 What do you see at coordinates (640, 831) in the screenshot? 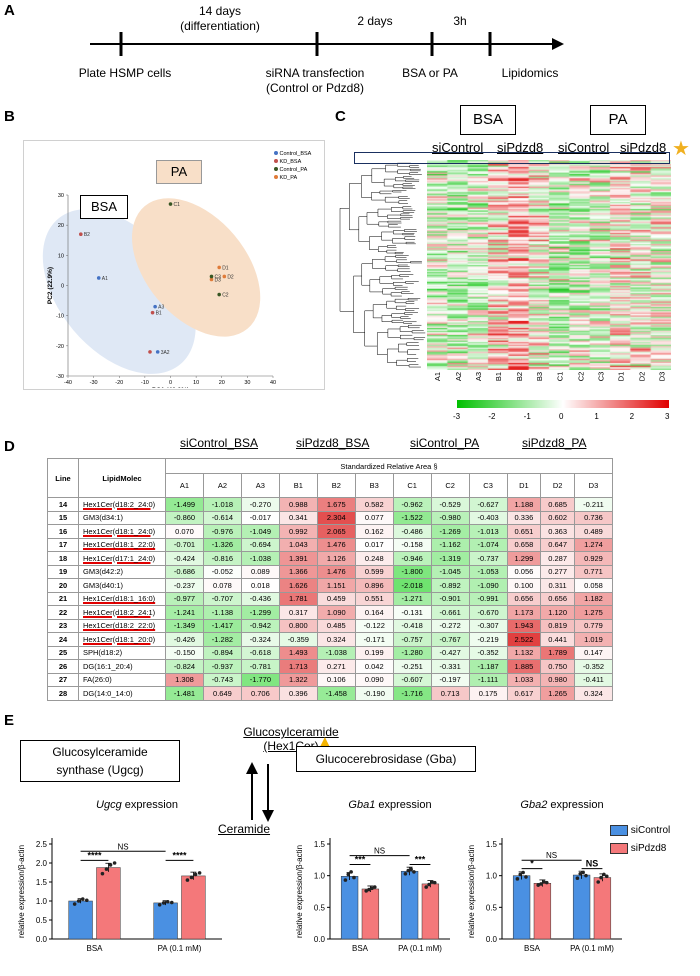
I see `legend-item-sicontrol: siControl` at bounding box center [640, 831].